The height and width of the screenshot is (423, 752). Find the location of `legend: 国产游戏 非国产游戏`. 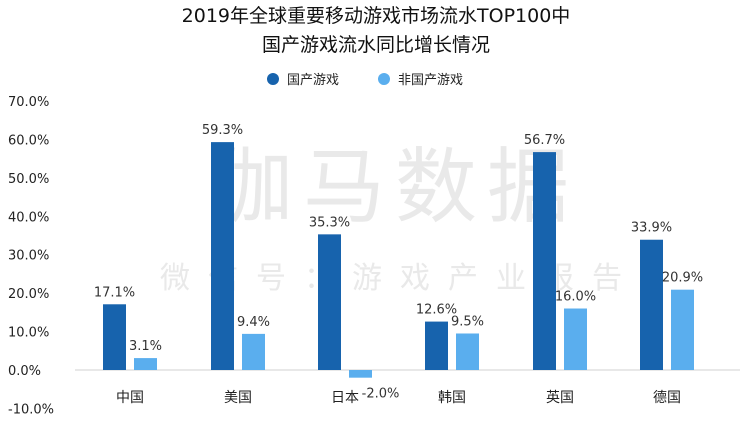

legend: 国产游戏 非国产游戏 is located at coordinates (365, 80).